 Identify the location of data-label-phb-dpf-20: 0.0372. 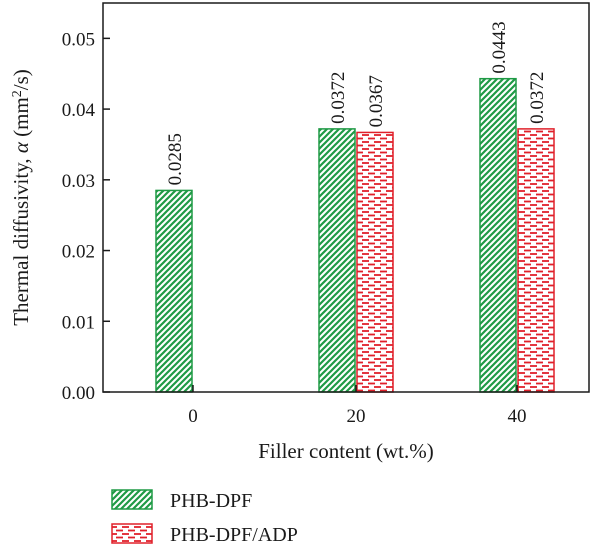
(338, 98).